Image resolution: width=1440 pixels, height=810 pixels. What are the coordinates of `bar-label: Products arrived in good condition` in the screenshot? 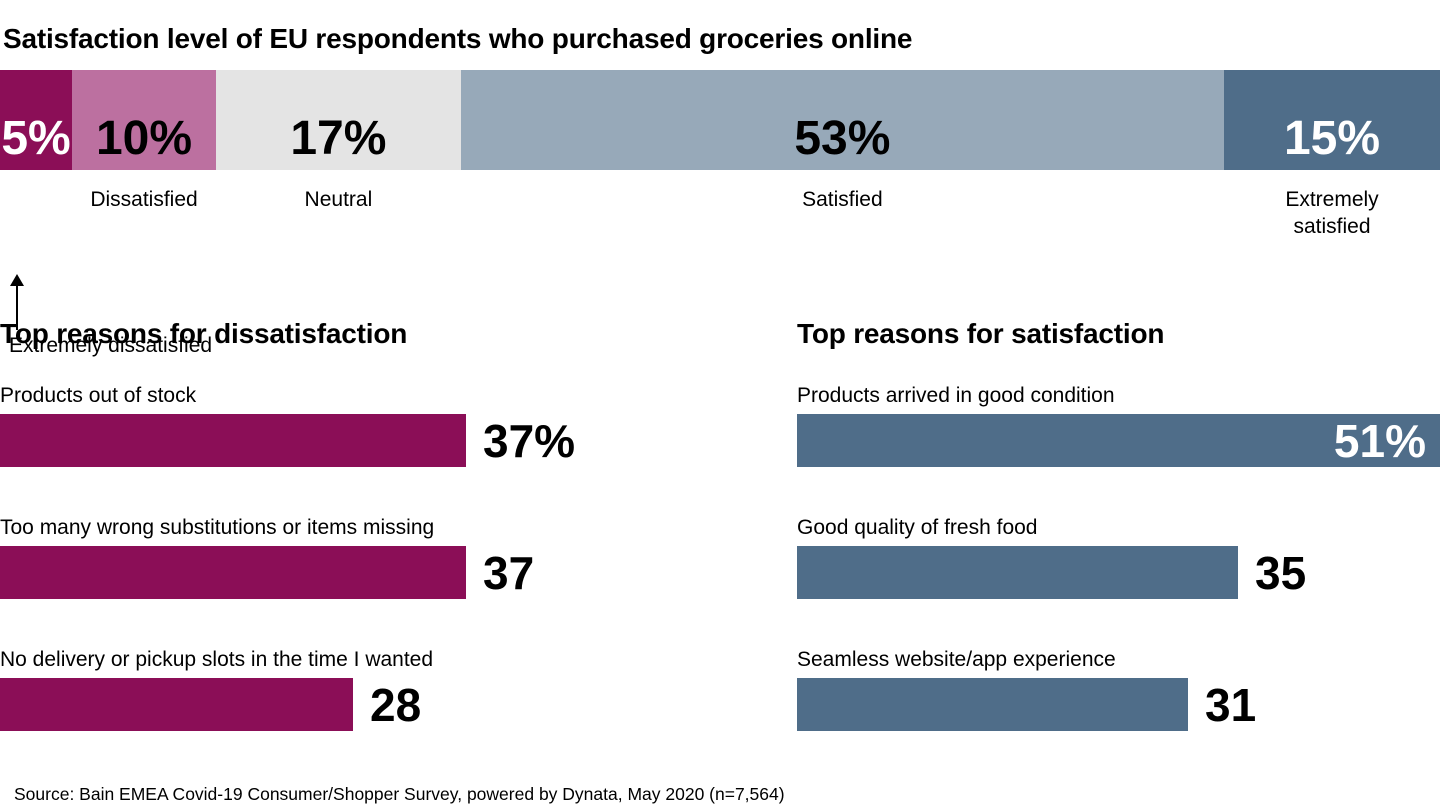 It's located at (956, 395).